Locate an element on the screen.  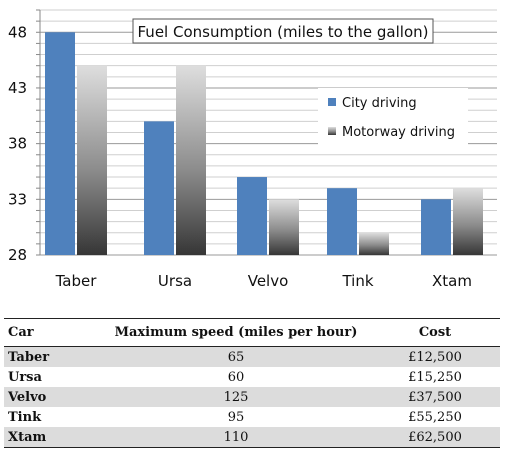
category-label: Velvo is located at coordinates (268, 281).